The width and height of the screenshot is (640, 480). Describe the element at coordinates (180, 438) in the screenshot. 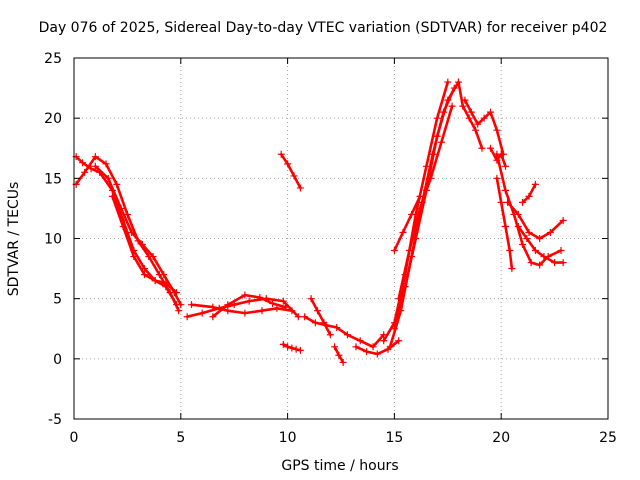

I see `x-tick-label: 5` at that location.